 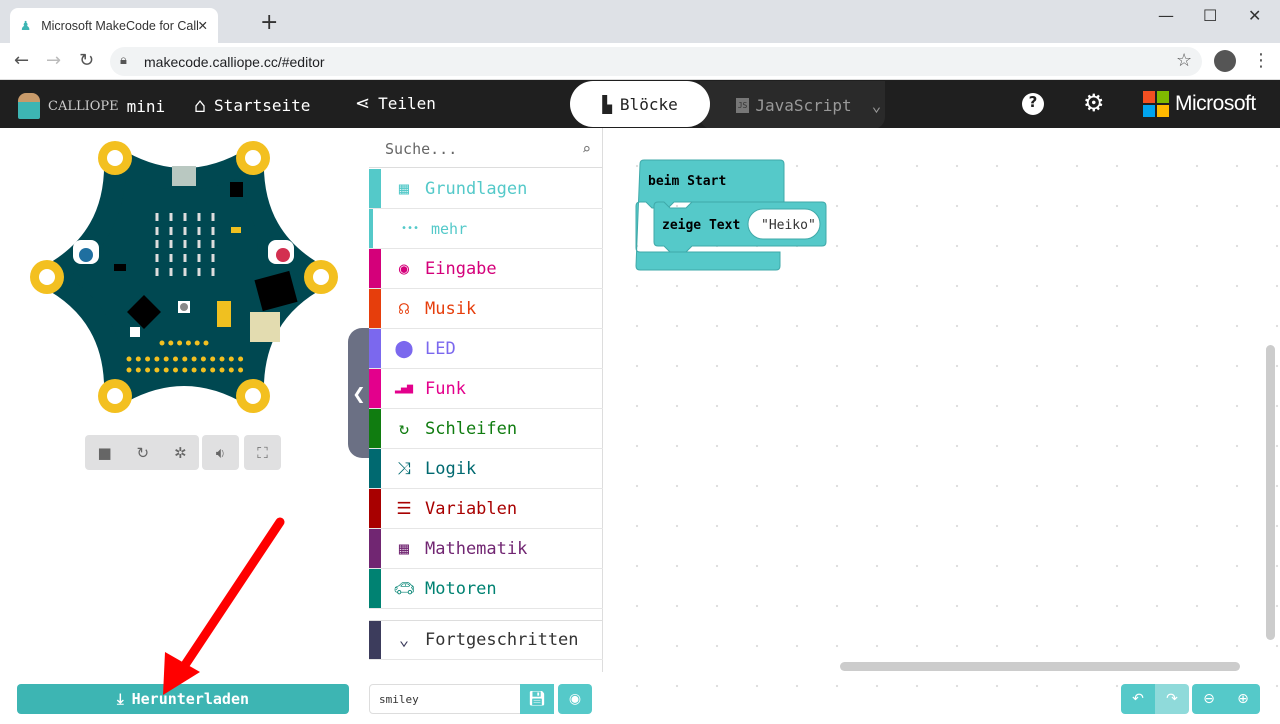 I want to click on minimize-button: —, so click(x=1166, y=15).